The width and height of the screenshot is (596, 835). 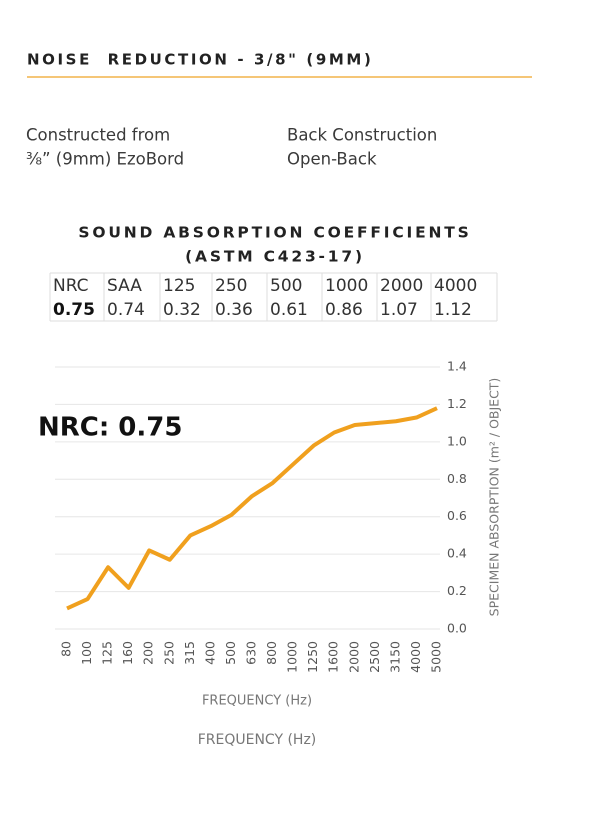 What do you see at coordinates (179, 286) in the screenshot?
I see `table-cell: 125` at bounding box center [179, 286].